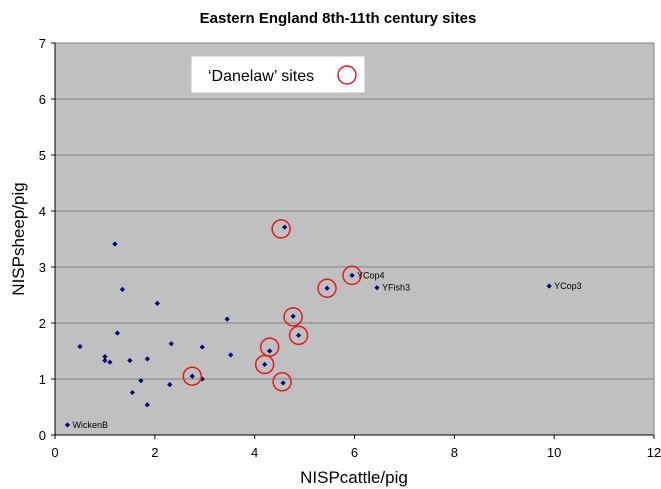 This screenshot has height=489, width=661. I want to click on legend-circle-marker, so click(347, 75).